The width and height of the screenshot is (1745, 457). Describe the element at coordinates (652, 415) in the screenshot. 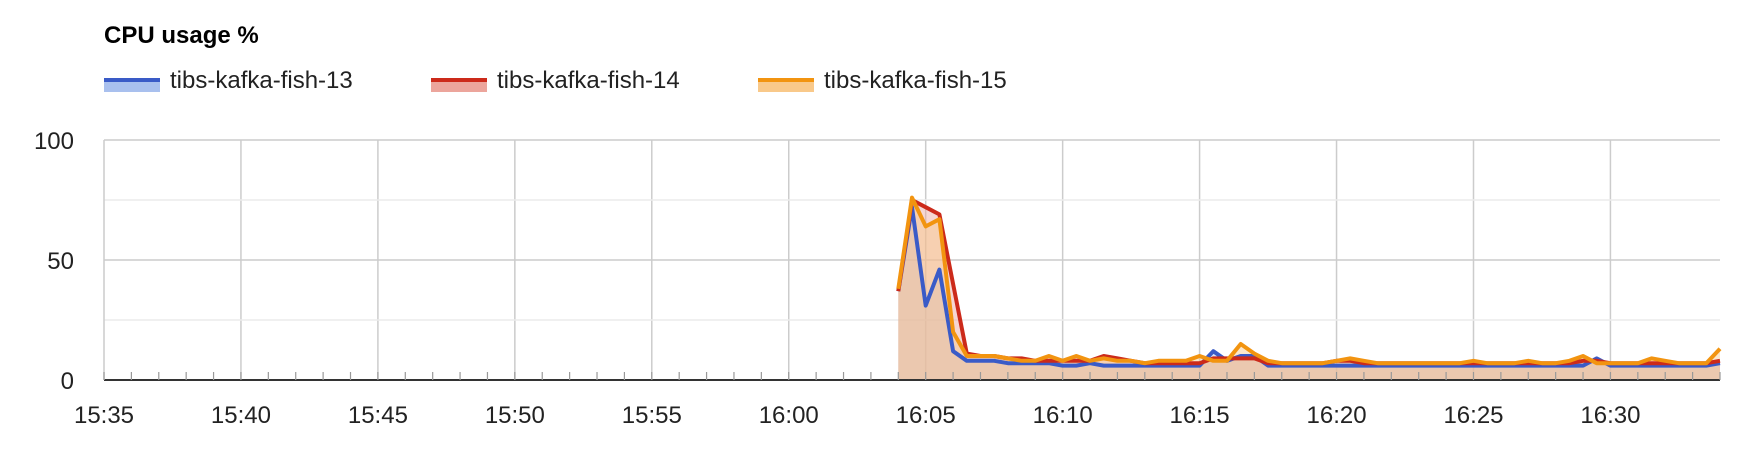

I see `x-tick-label: 15:55` at that location.